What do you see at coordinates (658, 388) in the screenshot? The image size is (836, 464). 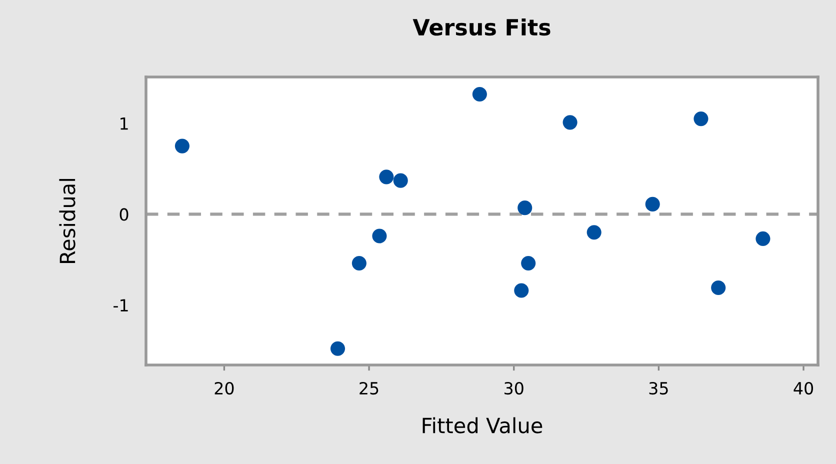 I see `x-tick-label: 35` at bounding box center [658, 388].